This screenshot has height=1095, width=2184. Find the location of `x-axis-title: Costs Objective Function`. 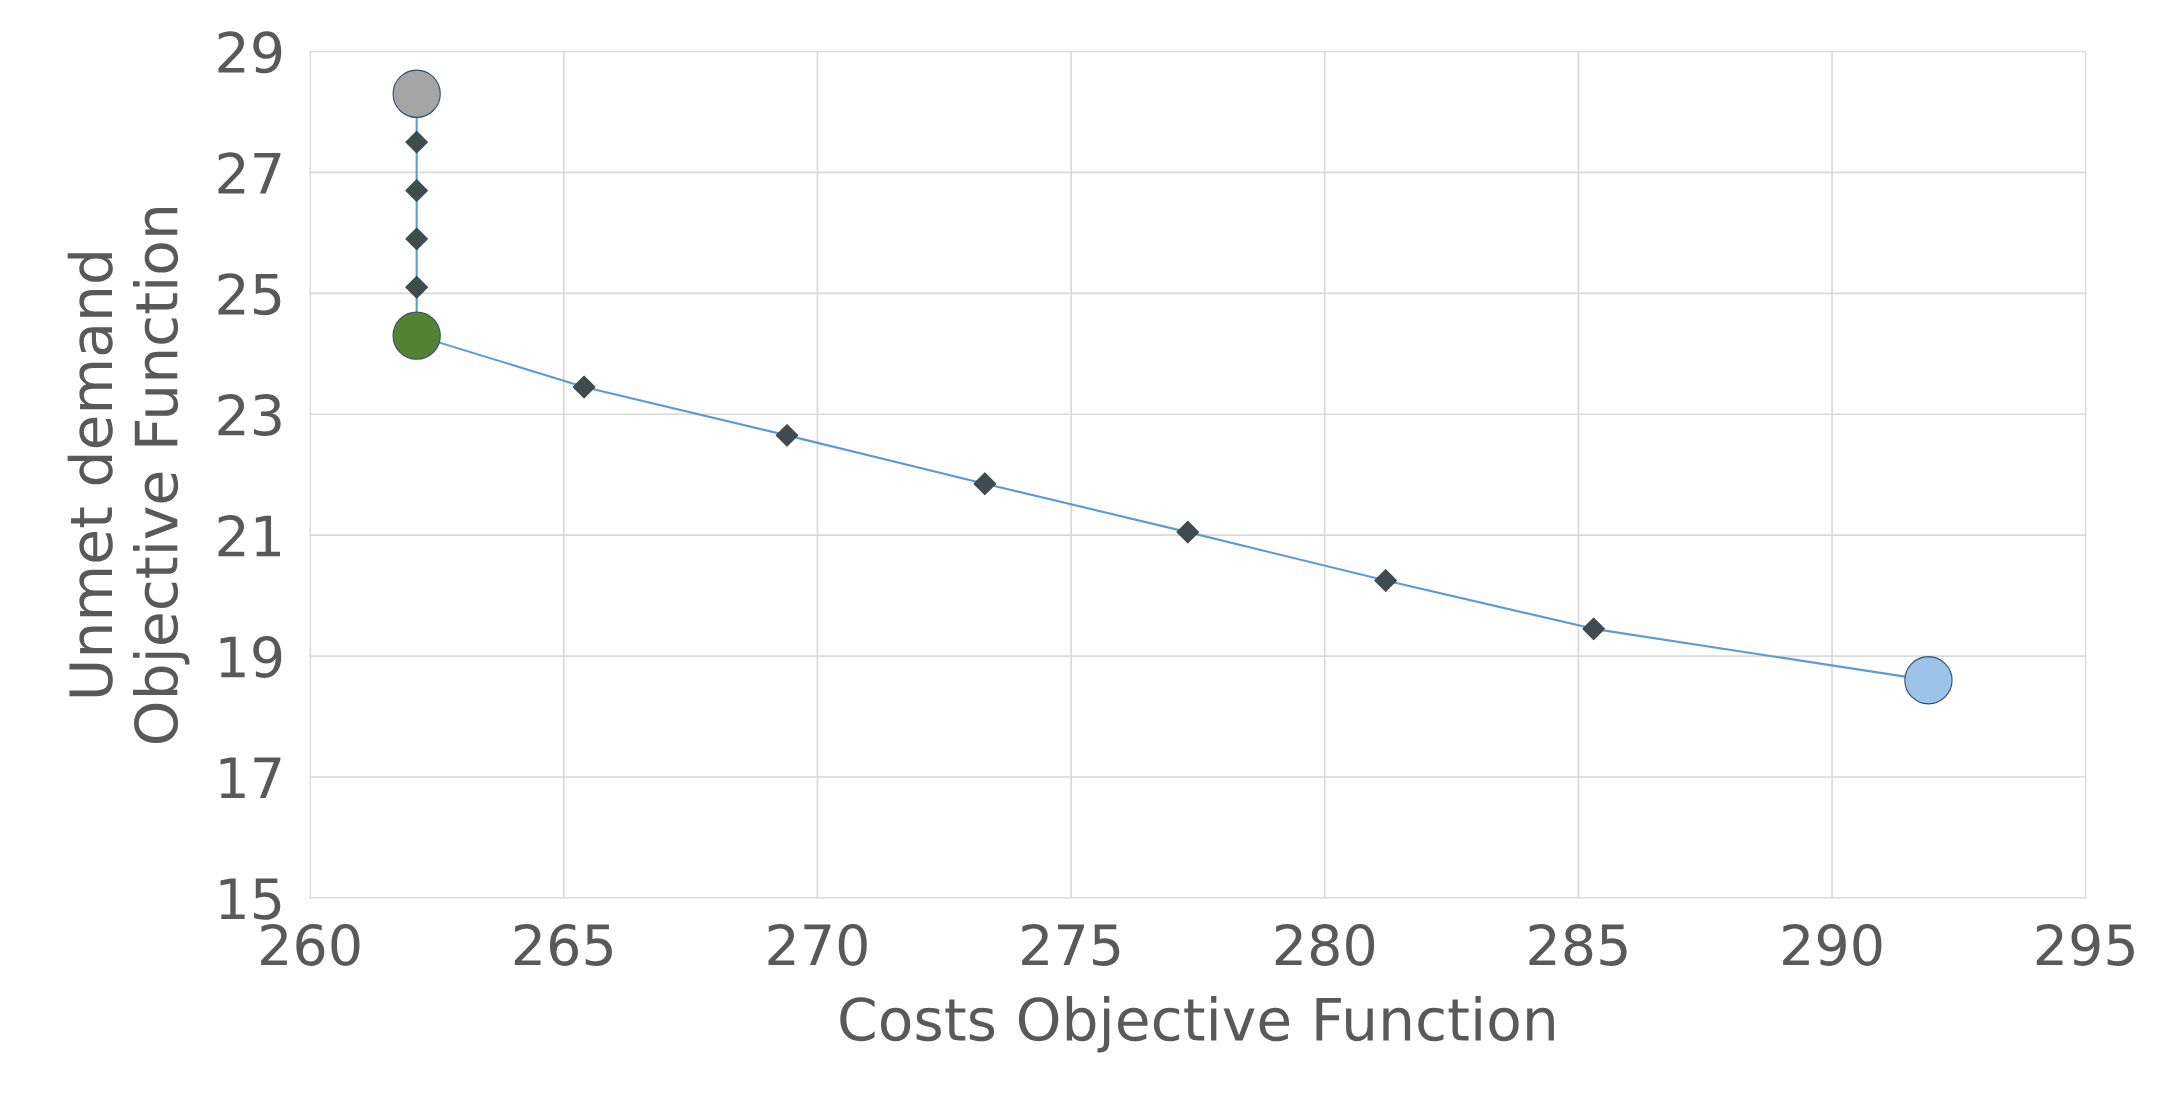

x-axis-title: Costs Objective Function is located at coordinates (1197, 1024).